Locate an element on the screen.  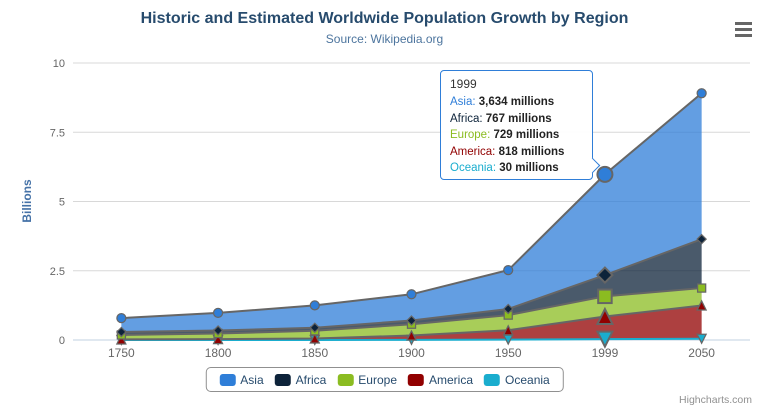
tooltip-row-europe: Europe: 729 millions is located at coordinates (505, 135).